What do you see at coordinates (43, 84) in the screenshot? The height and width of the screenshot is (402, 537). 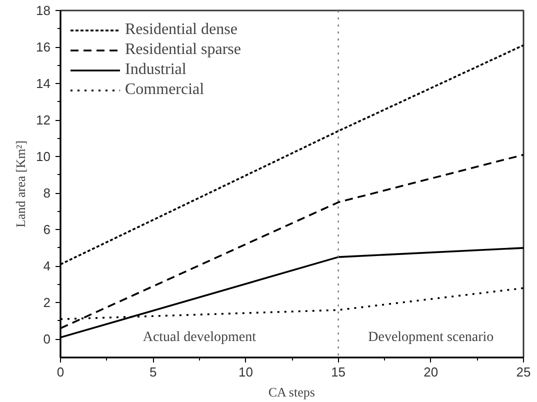 I see `y-tick-label: 14` at bounding box center [43, 84].